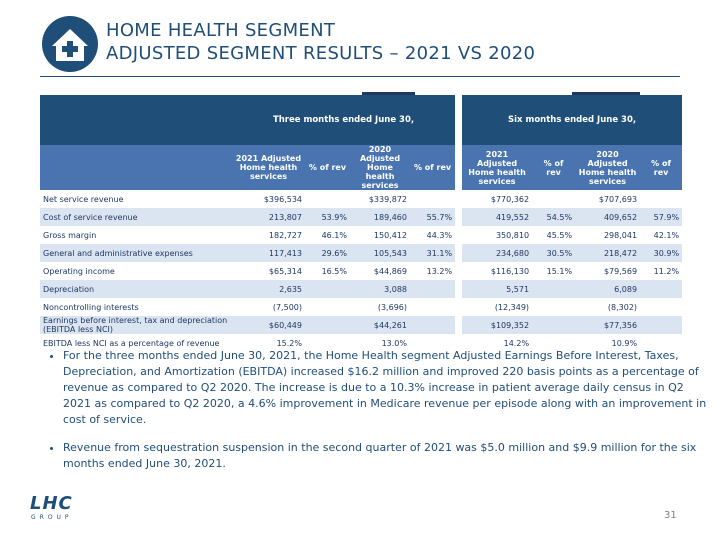 Image resolution: width=720 pixels, height=540 pixels. What do you see at coordinates (268, 217) in the screenshot?
I see `value-cell: 213,807` at bounding box center [268, 217].